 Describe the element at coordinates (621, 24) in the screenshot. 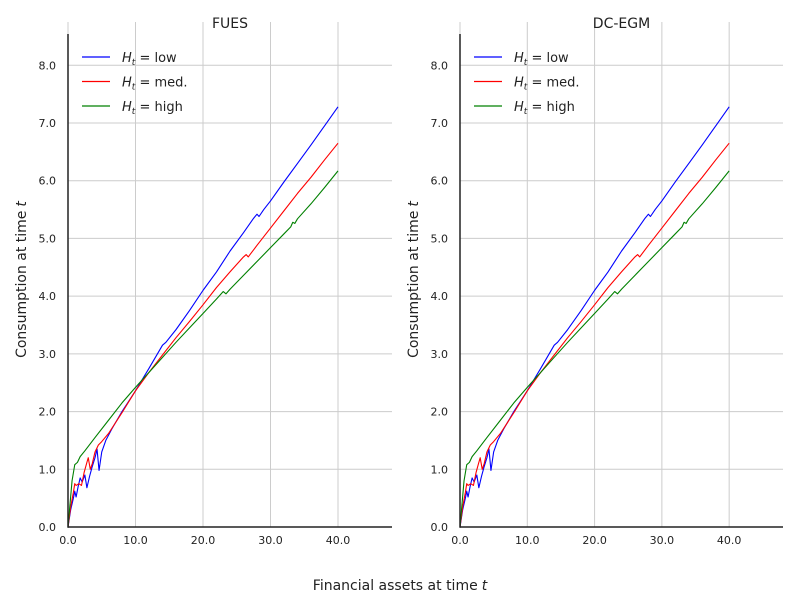

I see `panel-title: DC-EGM` at that location.